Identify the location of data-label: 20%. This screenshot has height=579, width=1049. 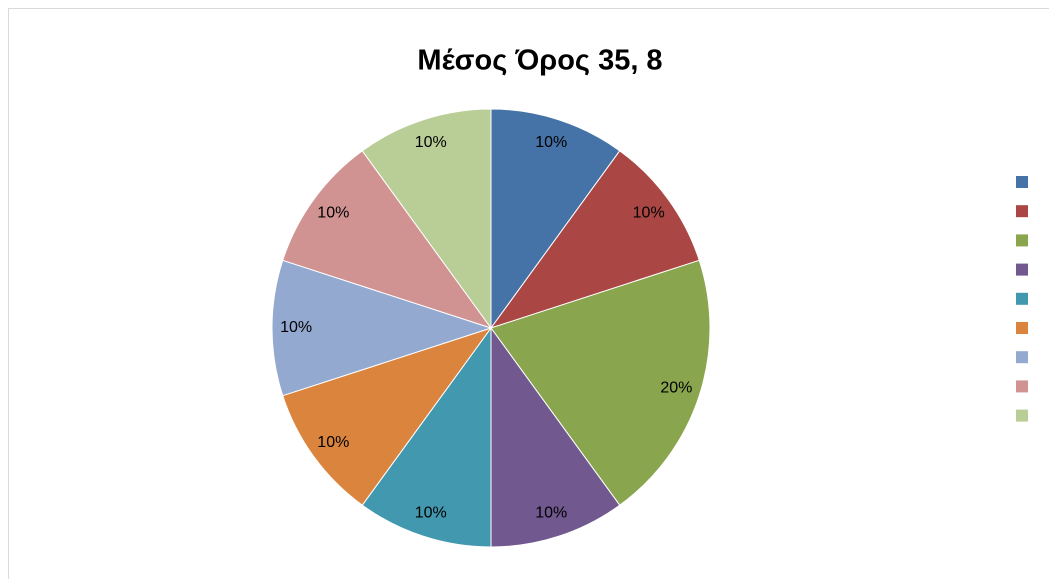
(676, 387).